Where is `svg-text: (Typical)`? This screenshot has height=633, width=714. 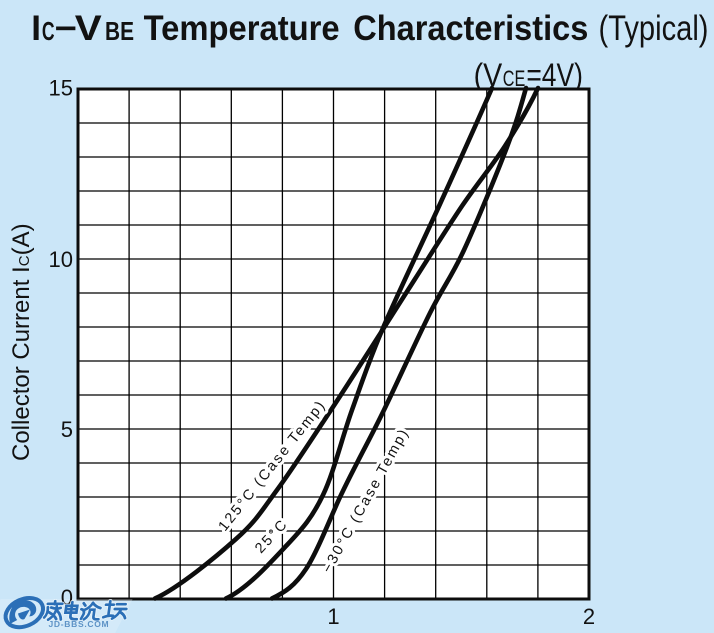
svg-text: (Typical) is located at coordinates (654, 28).